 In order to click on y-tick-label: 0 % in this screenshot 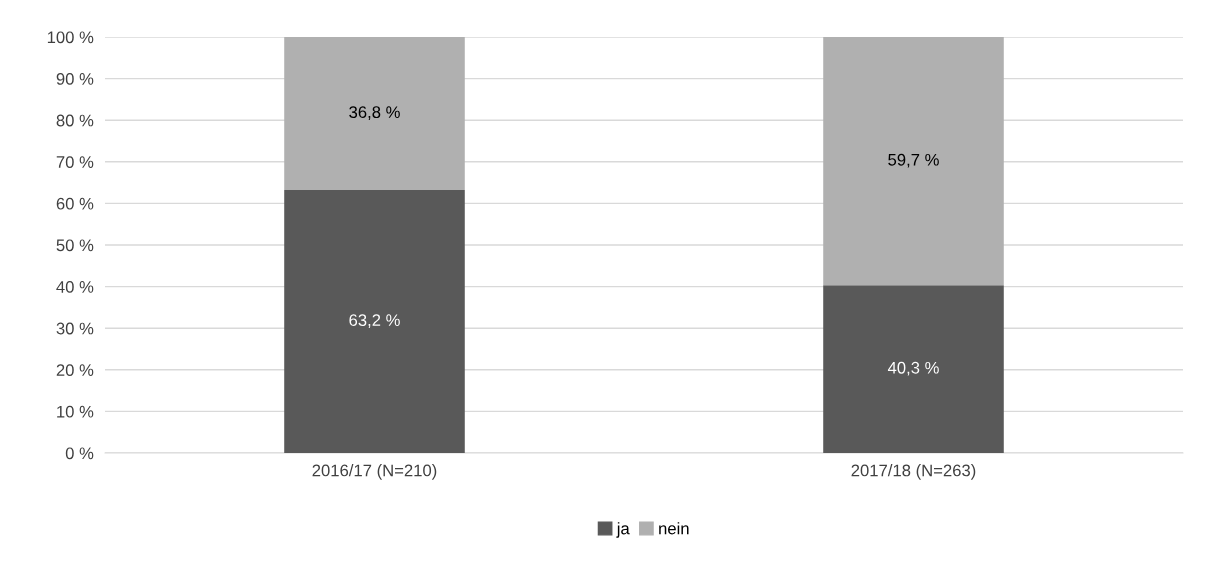, I will do `click(79, 453)`.